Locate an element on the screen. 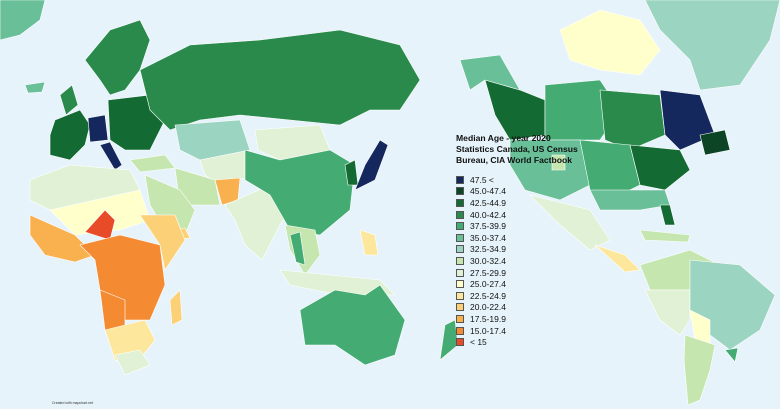 The width and height of the screenshot is (780, 409). region-iran is located at coordinates (197, 186).